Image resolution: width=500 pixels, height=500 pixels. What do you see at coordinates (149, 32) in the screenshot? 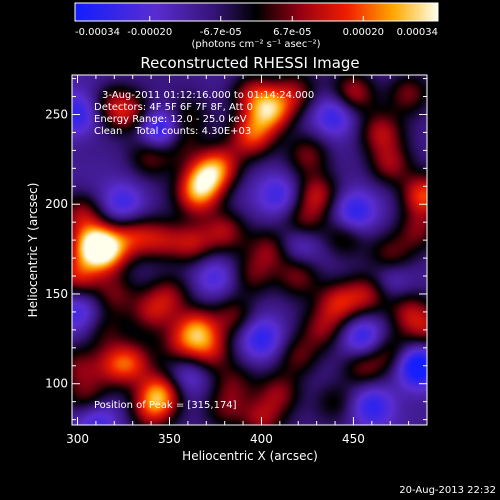
I see `colorbar-tick-label: -0.00020` at bounding box center [149, 32].